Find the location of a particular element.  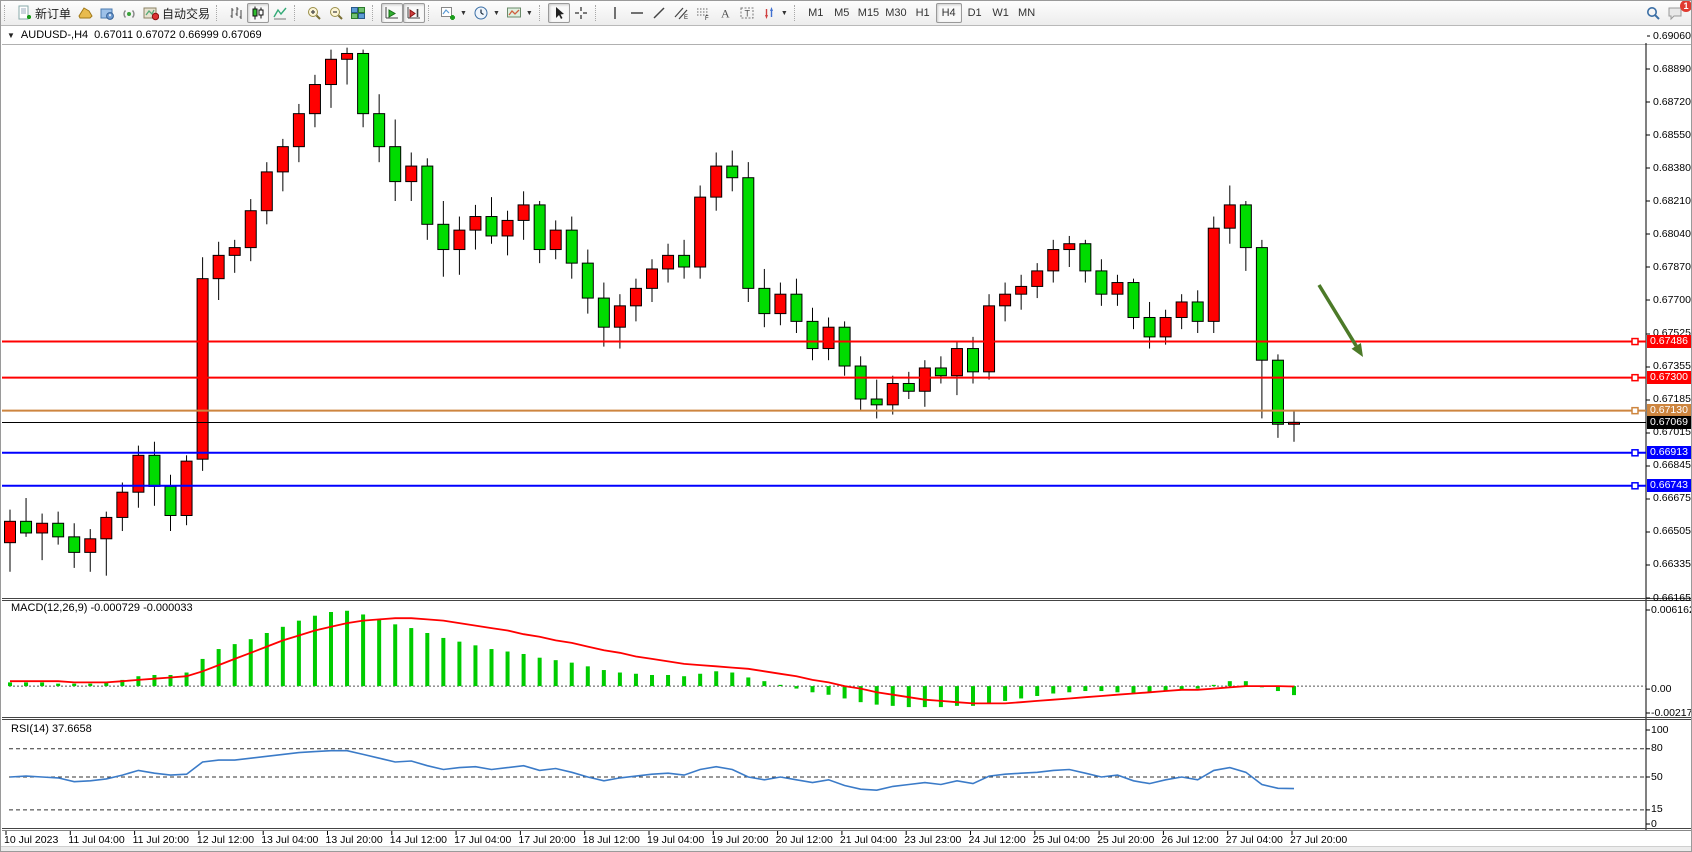

fibonacci-button: F is located at coordinates (703, 13).